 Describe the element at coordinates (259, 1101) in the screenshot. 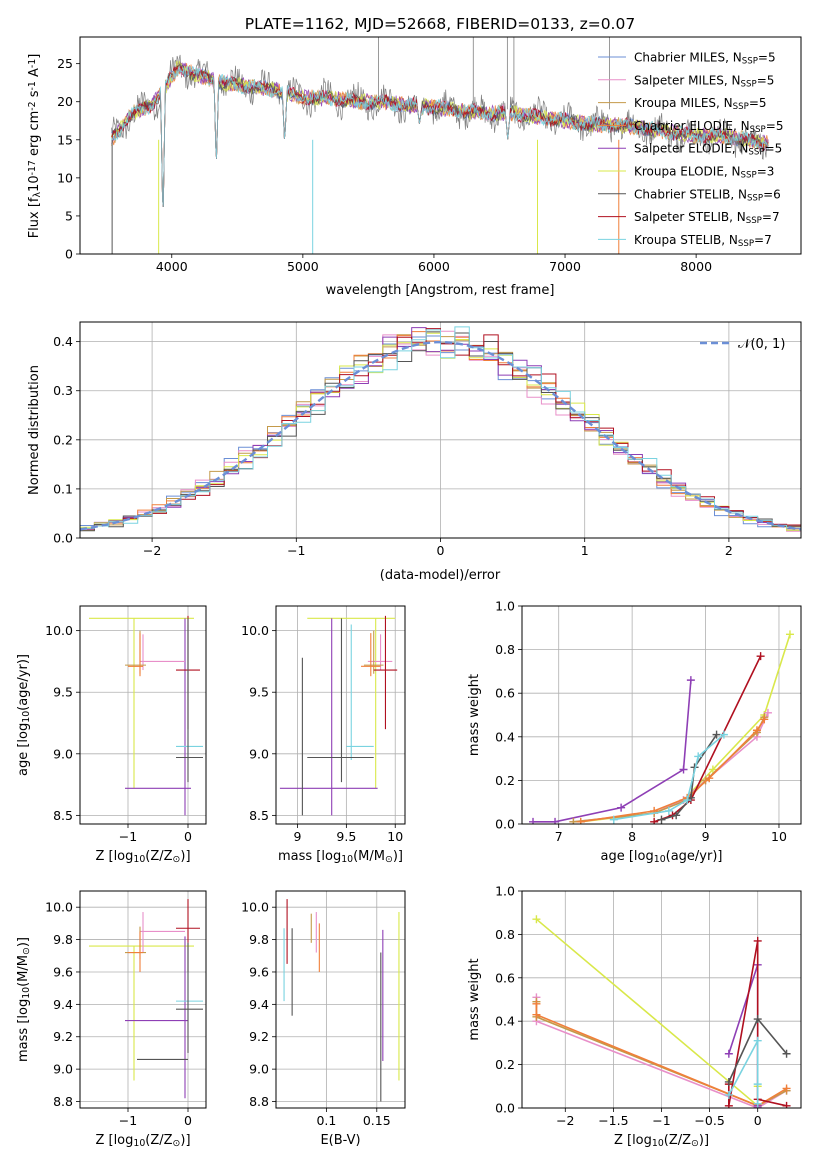

I see `y-tick-label: 8.8` at that location.